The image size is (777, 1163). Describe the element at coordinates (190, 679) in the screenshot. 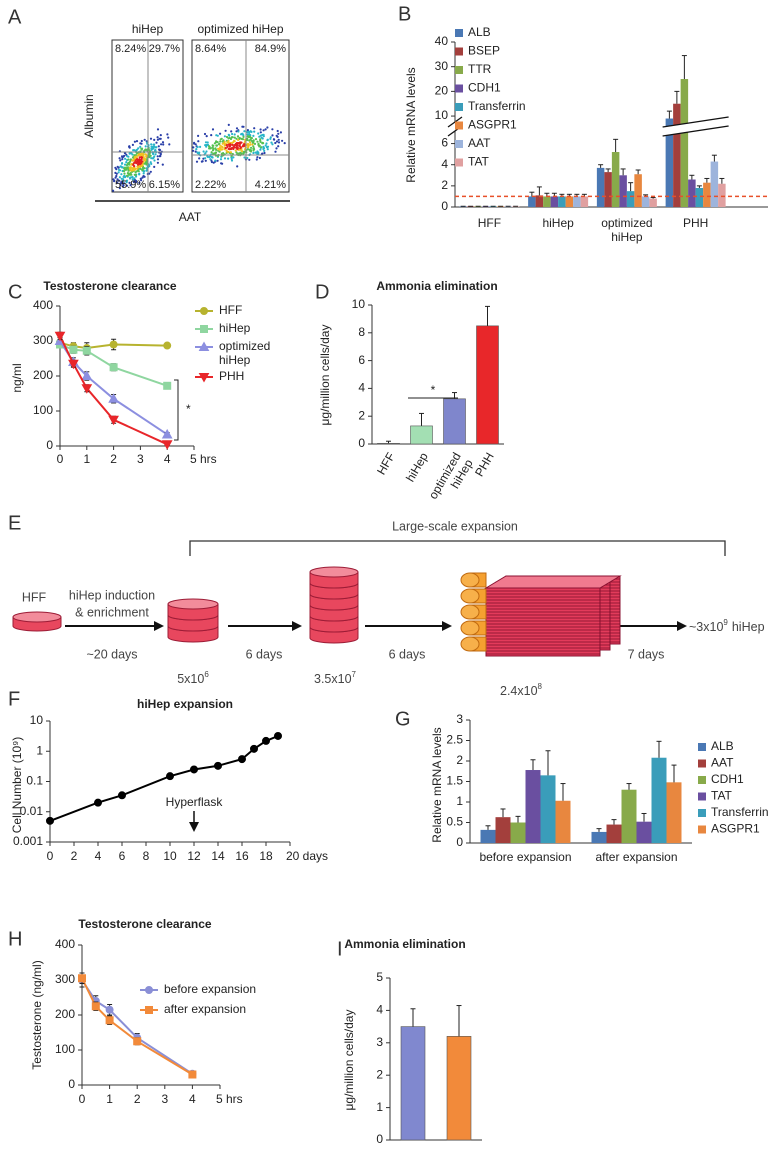

I see `count-base: 5x10` at that location.